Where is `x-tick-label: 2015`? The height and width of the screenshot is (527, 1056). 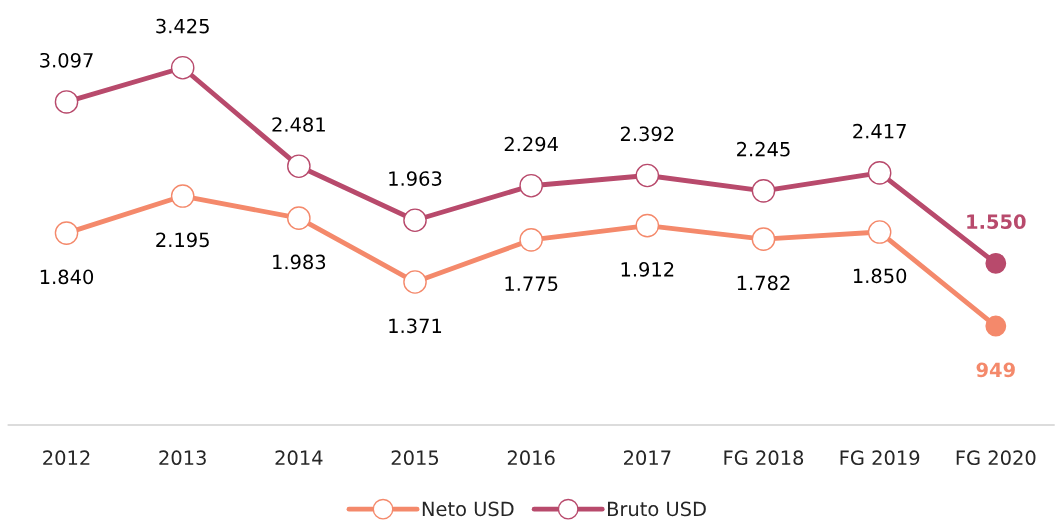 x-tick-label: 2015 is located at coordinates (415, 458).